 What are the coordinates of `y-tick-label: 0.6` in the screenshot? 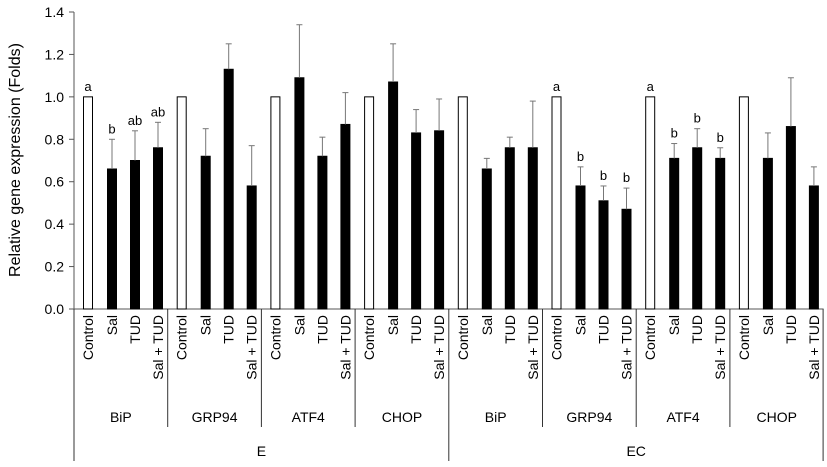 It's located at (55, 182).